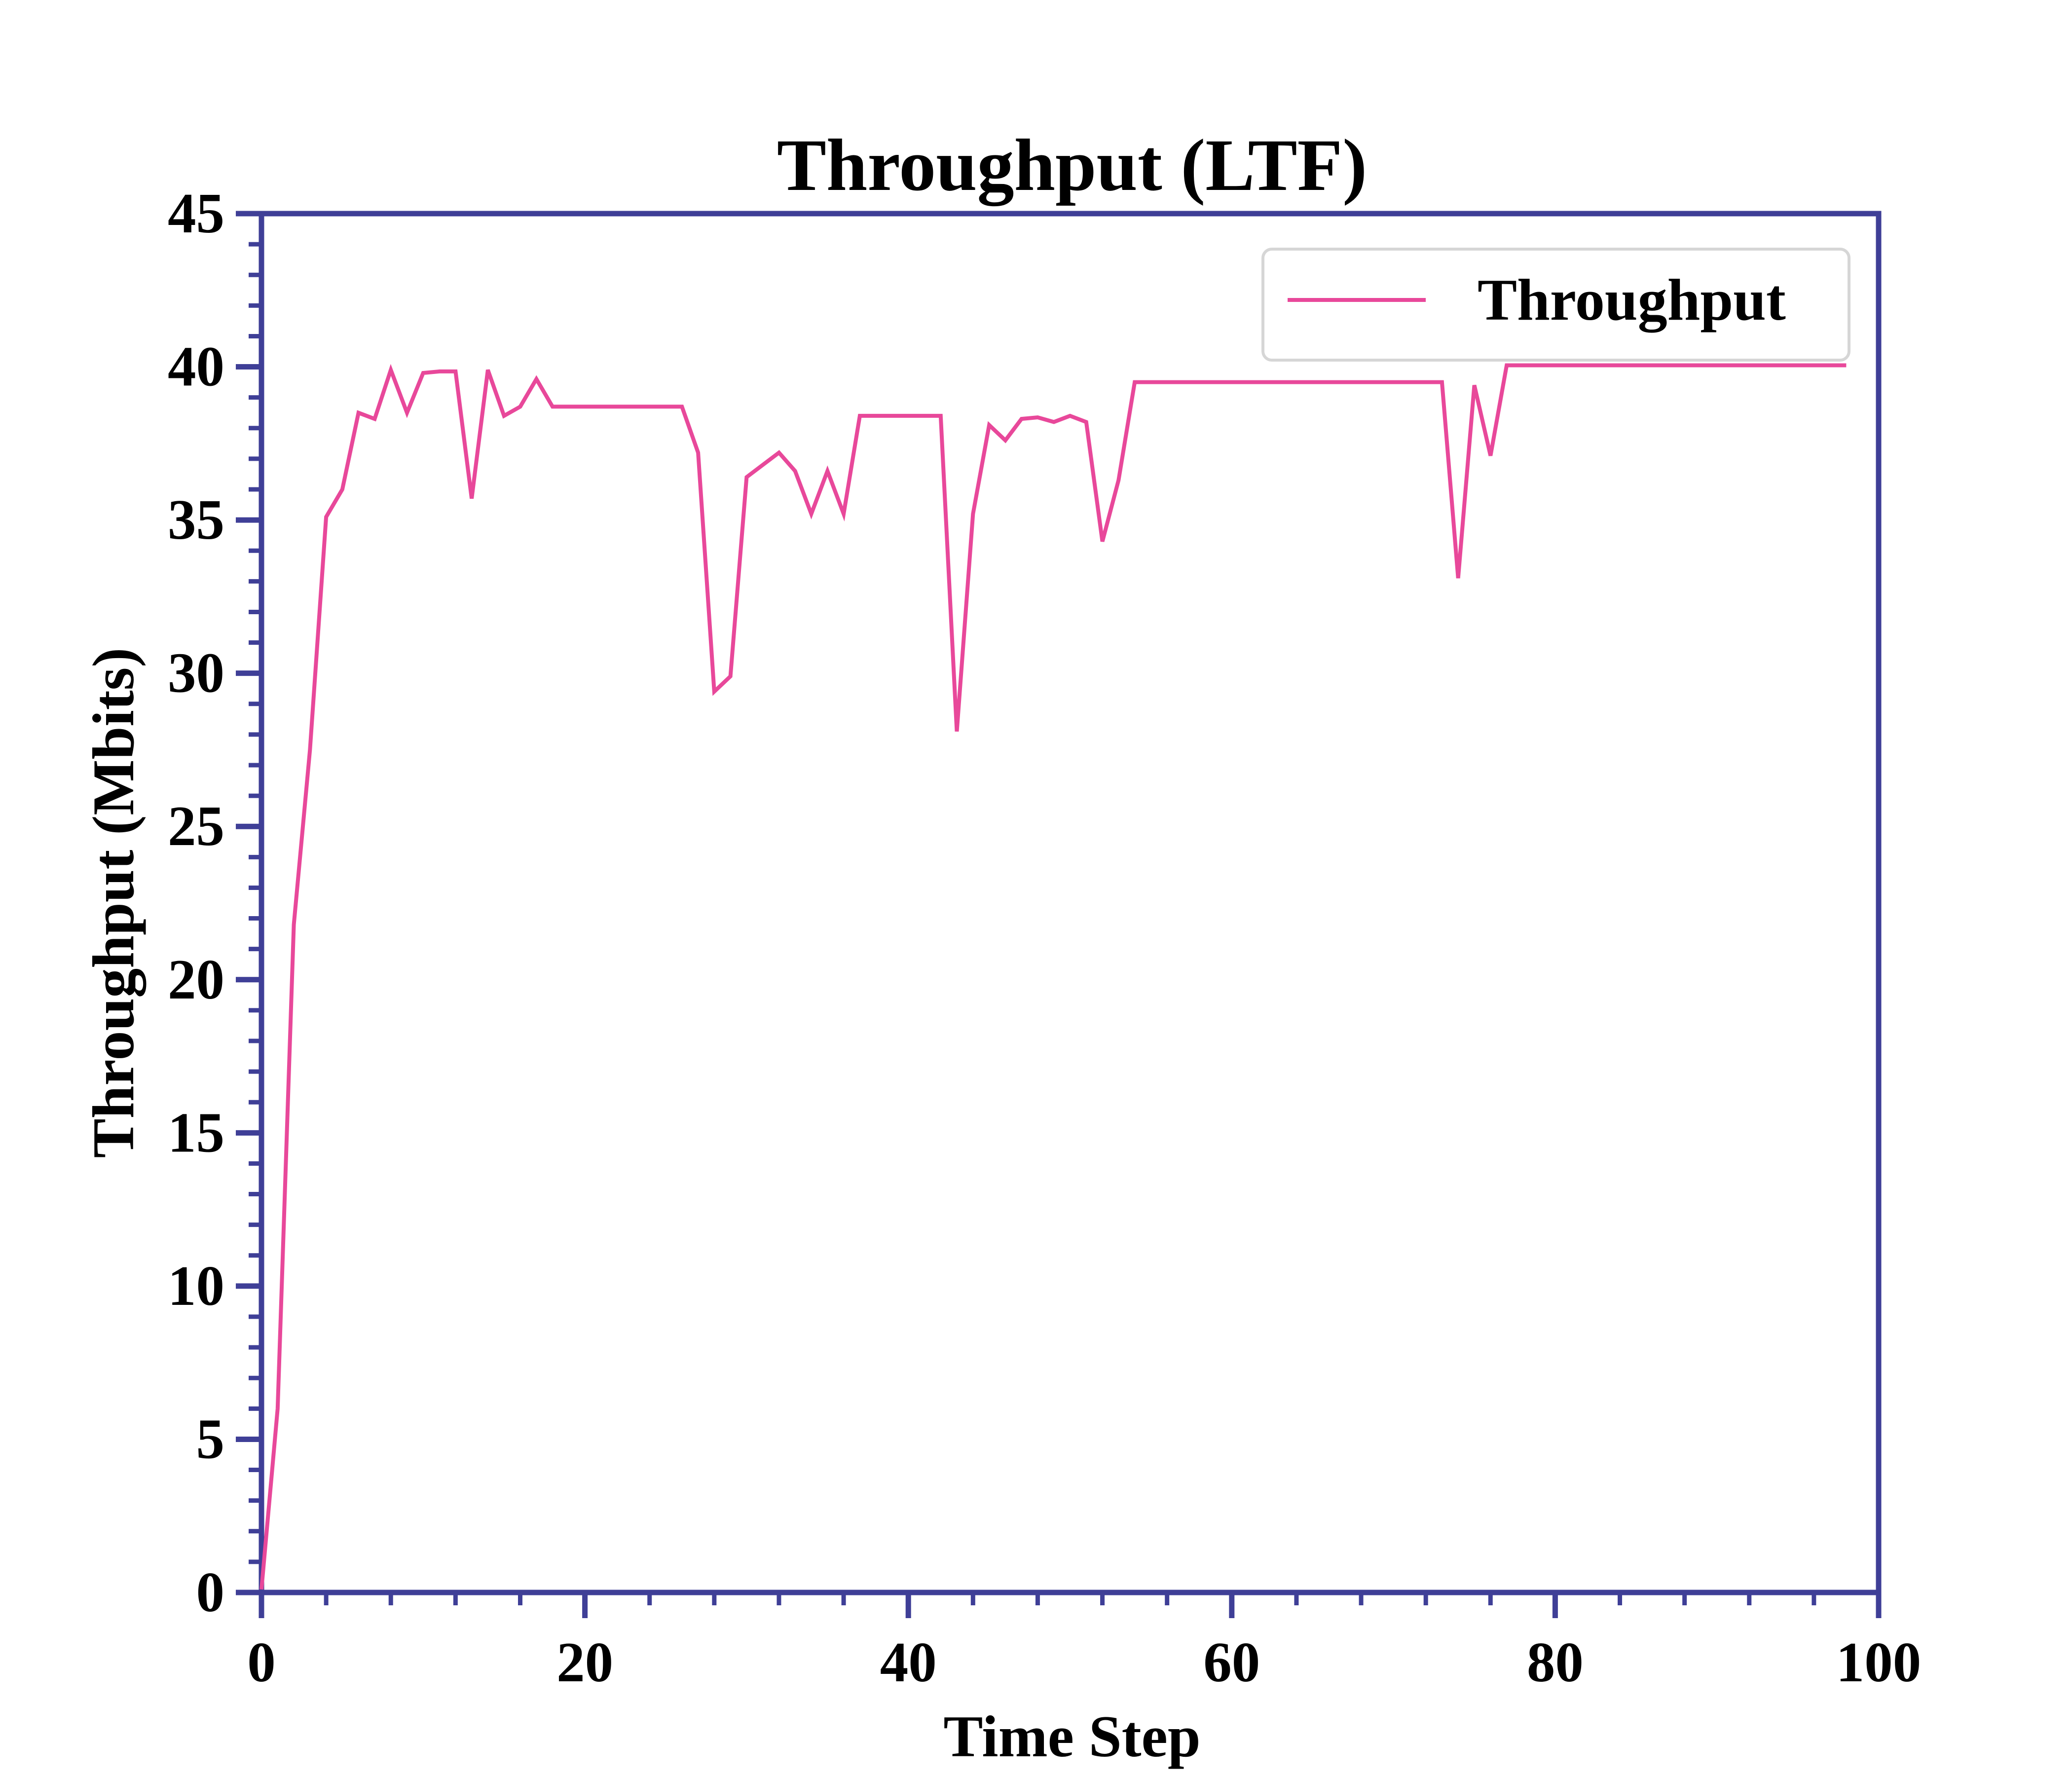  Describe the element at coordinates (1632, 300) in the screenshot. I see `legend-label-throughput: Throughput` at that location.